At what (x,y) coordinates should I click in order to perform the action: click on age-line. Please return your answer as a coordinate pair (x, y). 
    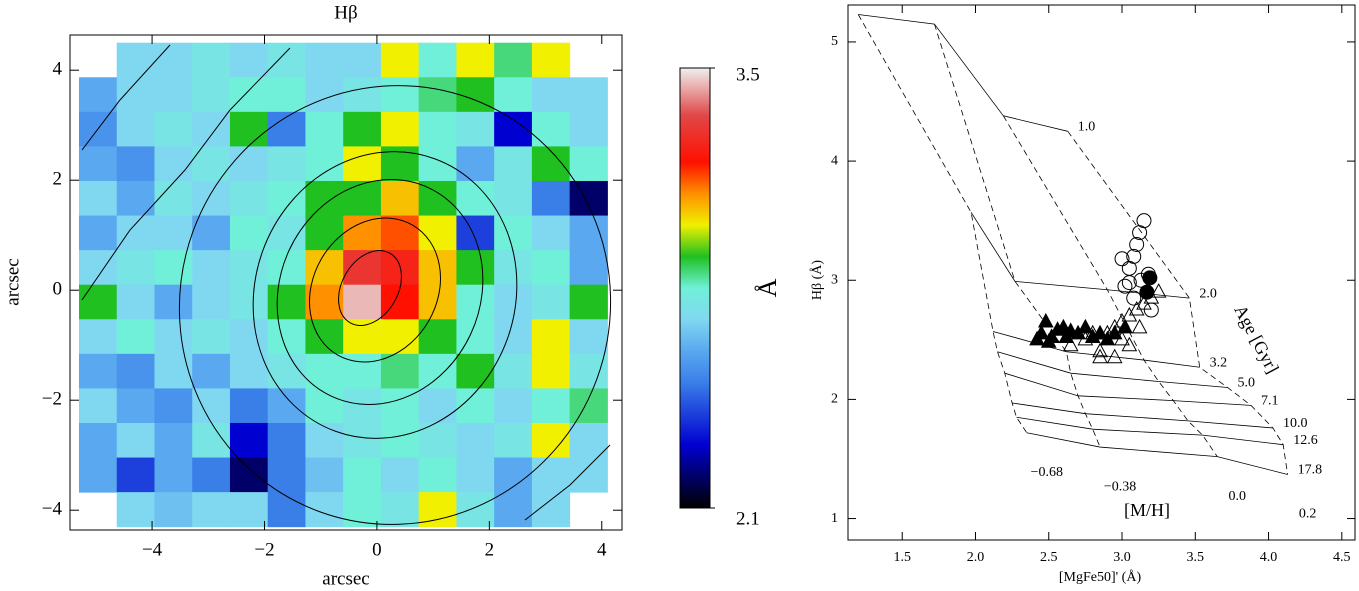
    Looking at the image, I should click on (1127, 389).